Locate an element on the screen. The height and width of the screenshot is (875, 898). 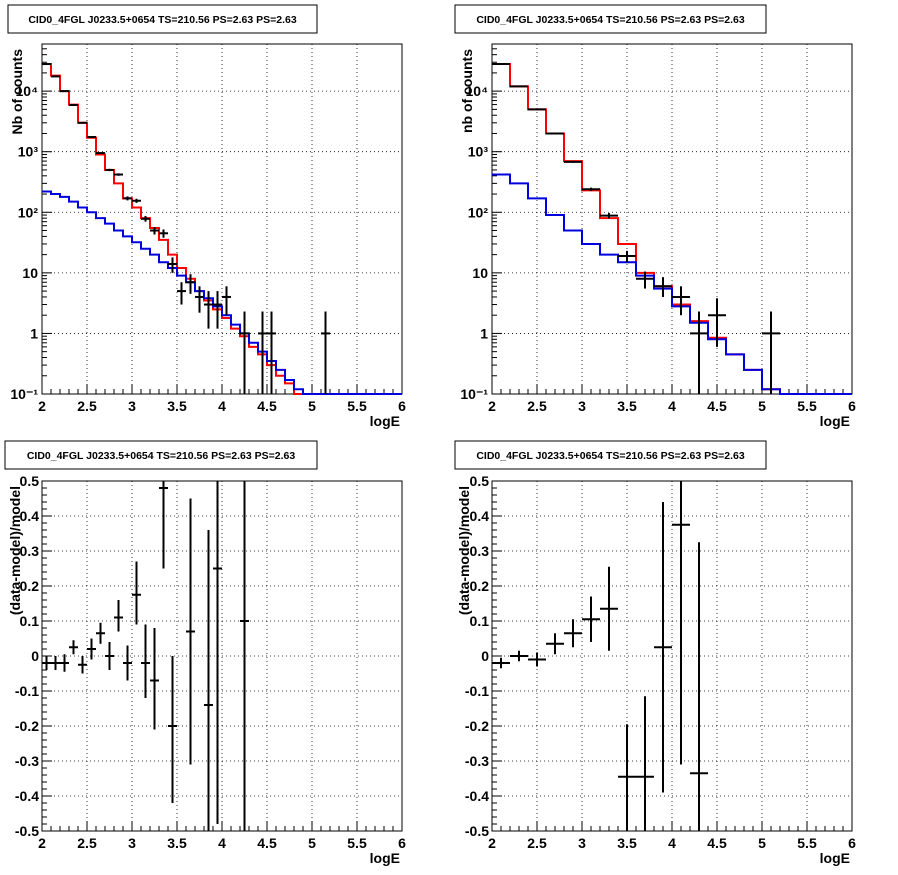
y-axis-label: (data-model)/model is located at coordinates (464, 550).